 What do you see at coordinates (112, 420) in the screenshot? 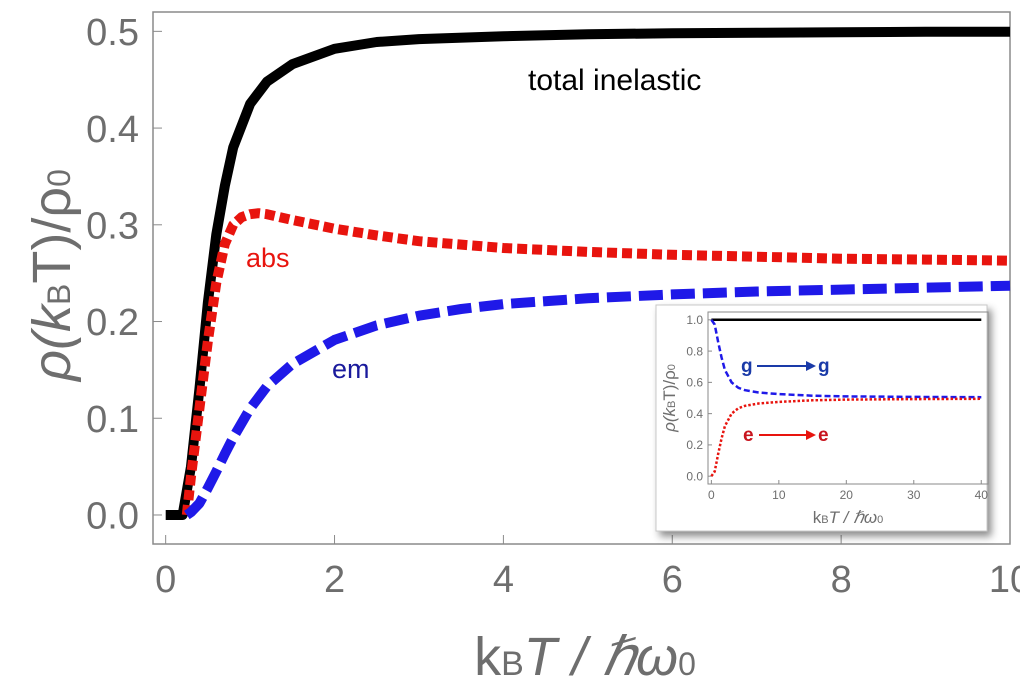
I see `main-y-tick-label: 0.1` at bounding box center [112, 420].